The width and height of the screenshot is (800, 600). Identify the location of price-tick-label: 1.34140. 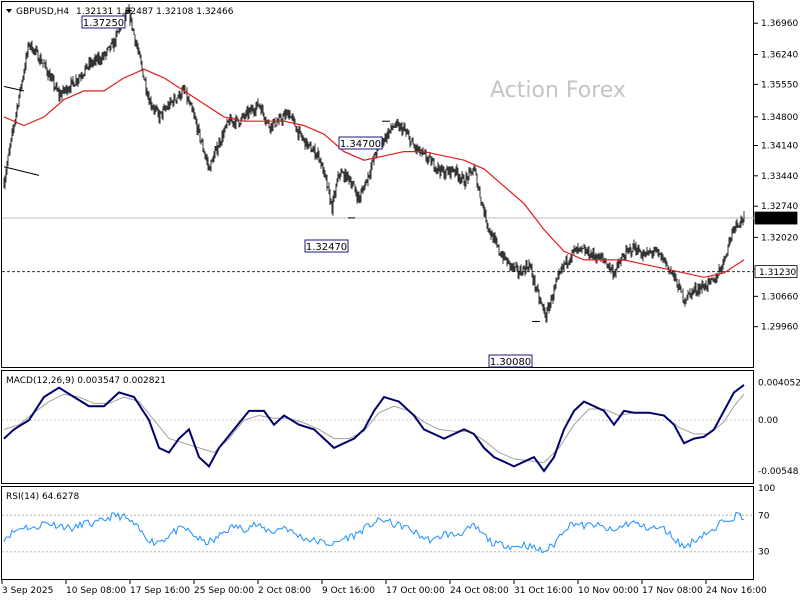
(779, 146).